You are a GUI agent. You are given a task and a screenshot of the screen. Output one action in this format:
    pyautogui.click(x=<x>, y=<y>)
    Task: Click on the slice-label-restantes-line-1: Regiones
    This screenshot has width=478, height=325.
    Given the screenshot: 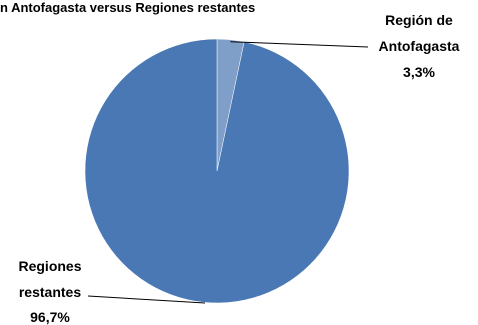 What is the action you would take?
    pyautogui.click(x=49, y=266)
    